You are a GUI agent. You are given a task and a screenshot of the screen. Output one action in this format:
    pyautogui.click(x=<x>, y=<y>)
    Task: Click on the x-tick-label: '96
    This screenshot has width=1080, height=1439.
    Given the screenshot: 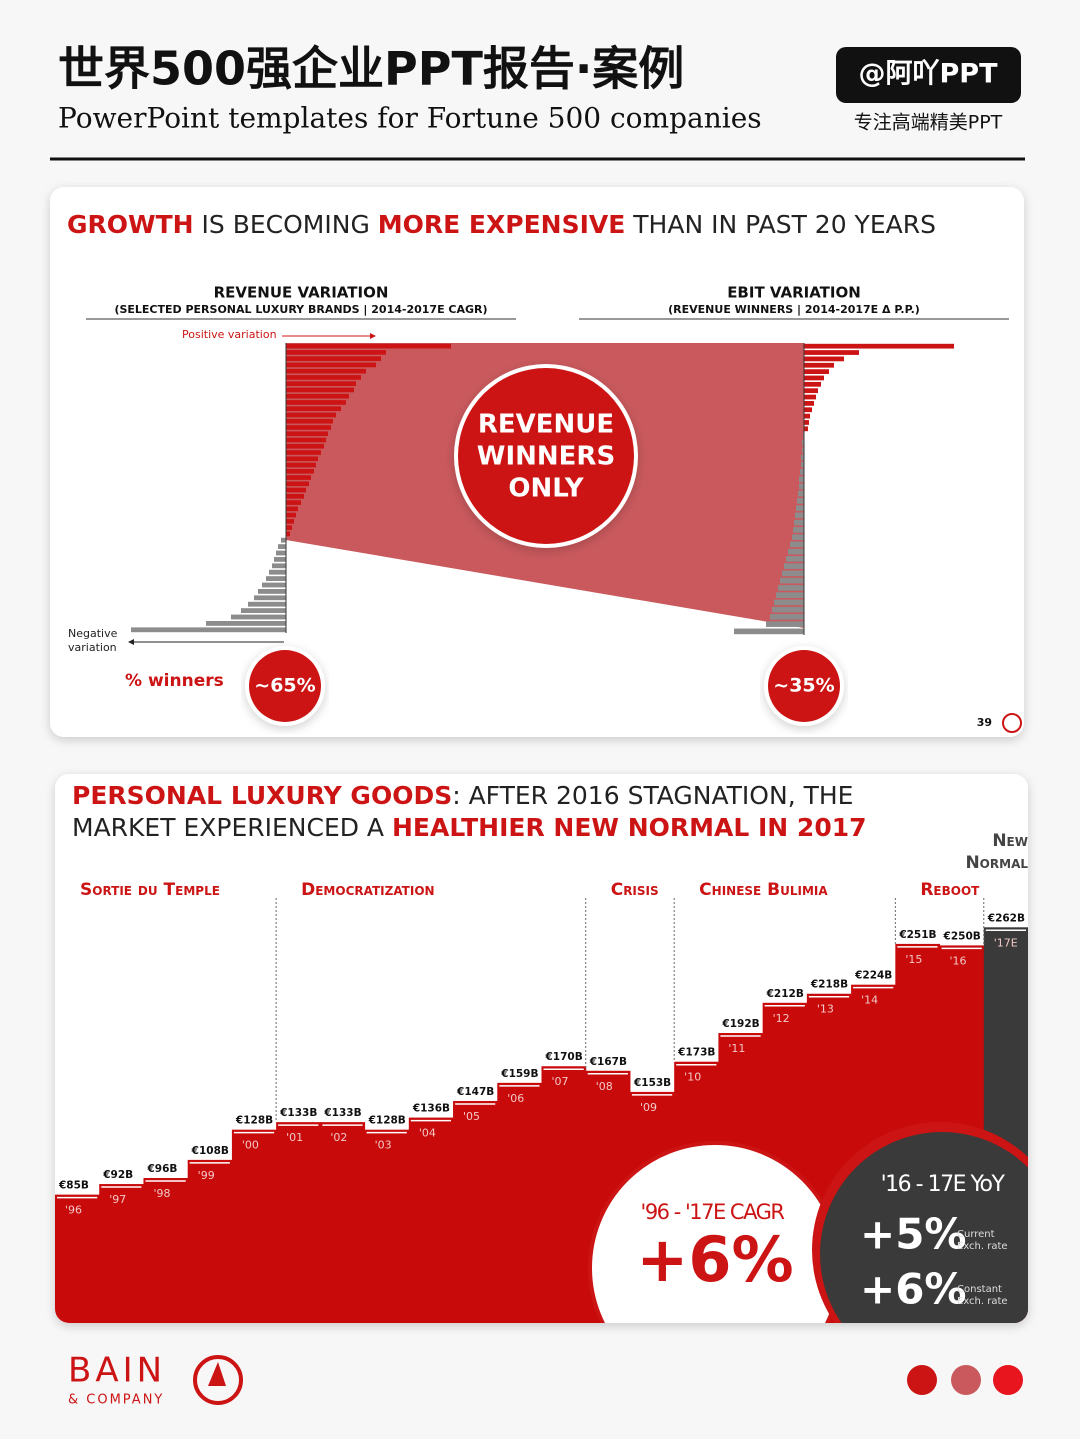 What is the action you would take?
    pyautogui.click(x=73, y=1210)
    